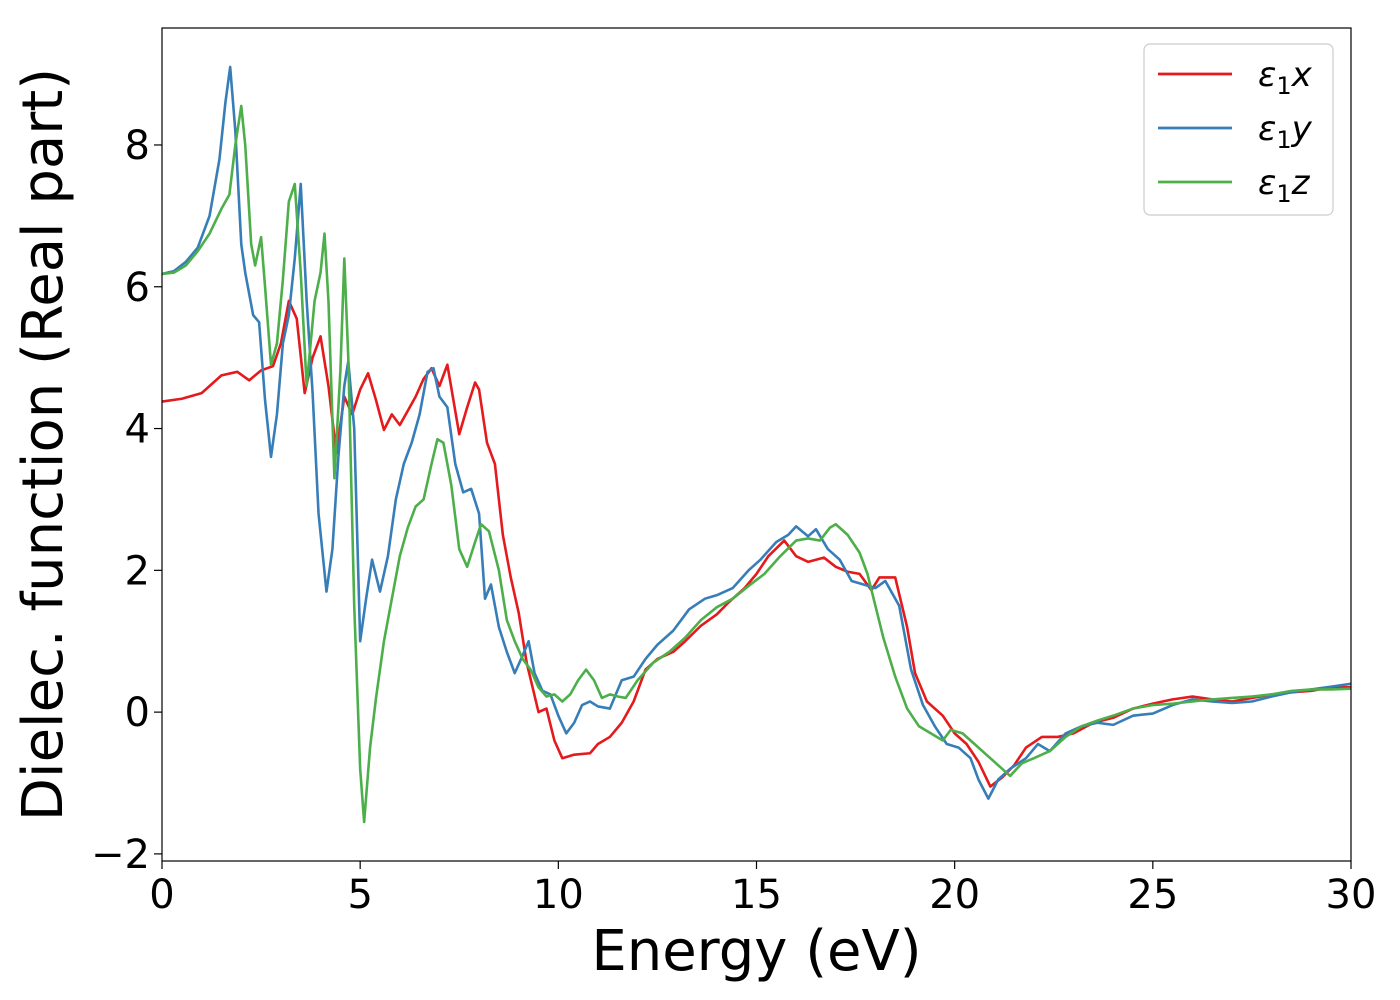 The image size is (1400, 1000). Describe the element at coordinates (1152, 895) in the screenshot. I see `x-tick-label: 25` at that location.